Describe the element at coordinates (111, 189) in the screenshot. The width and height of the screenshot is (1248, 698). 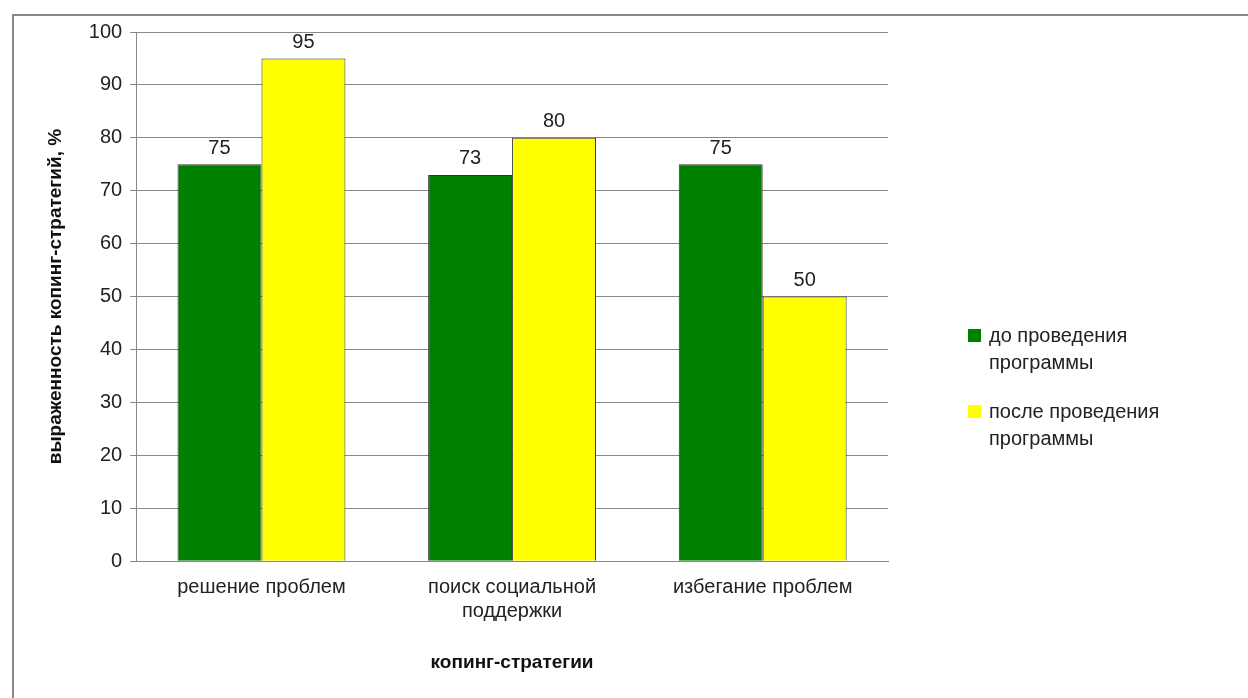
I see `y-tick-label: 70` at that location.